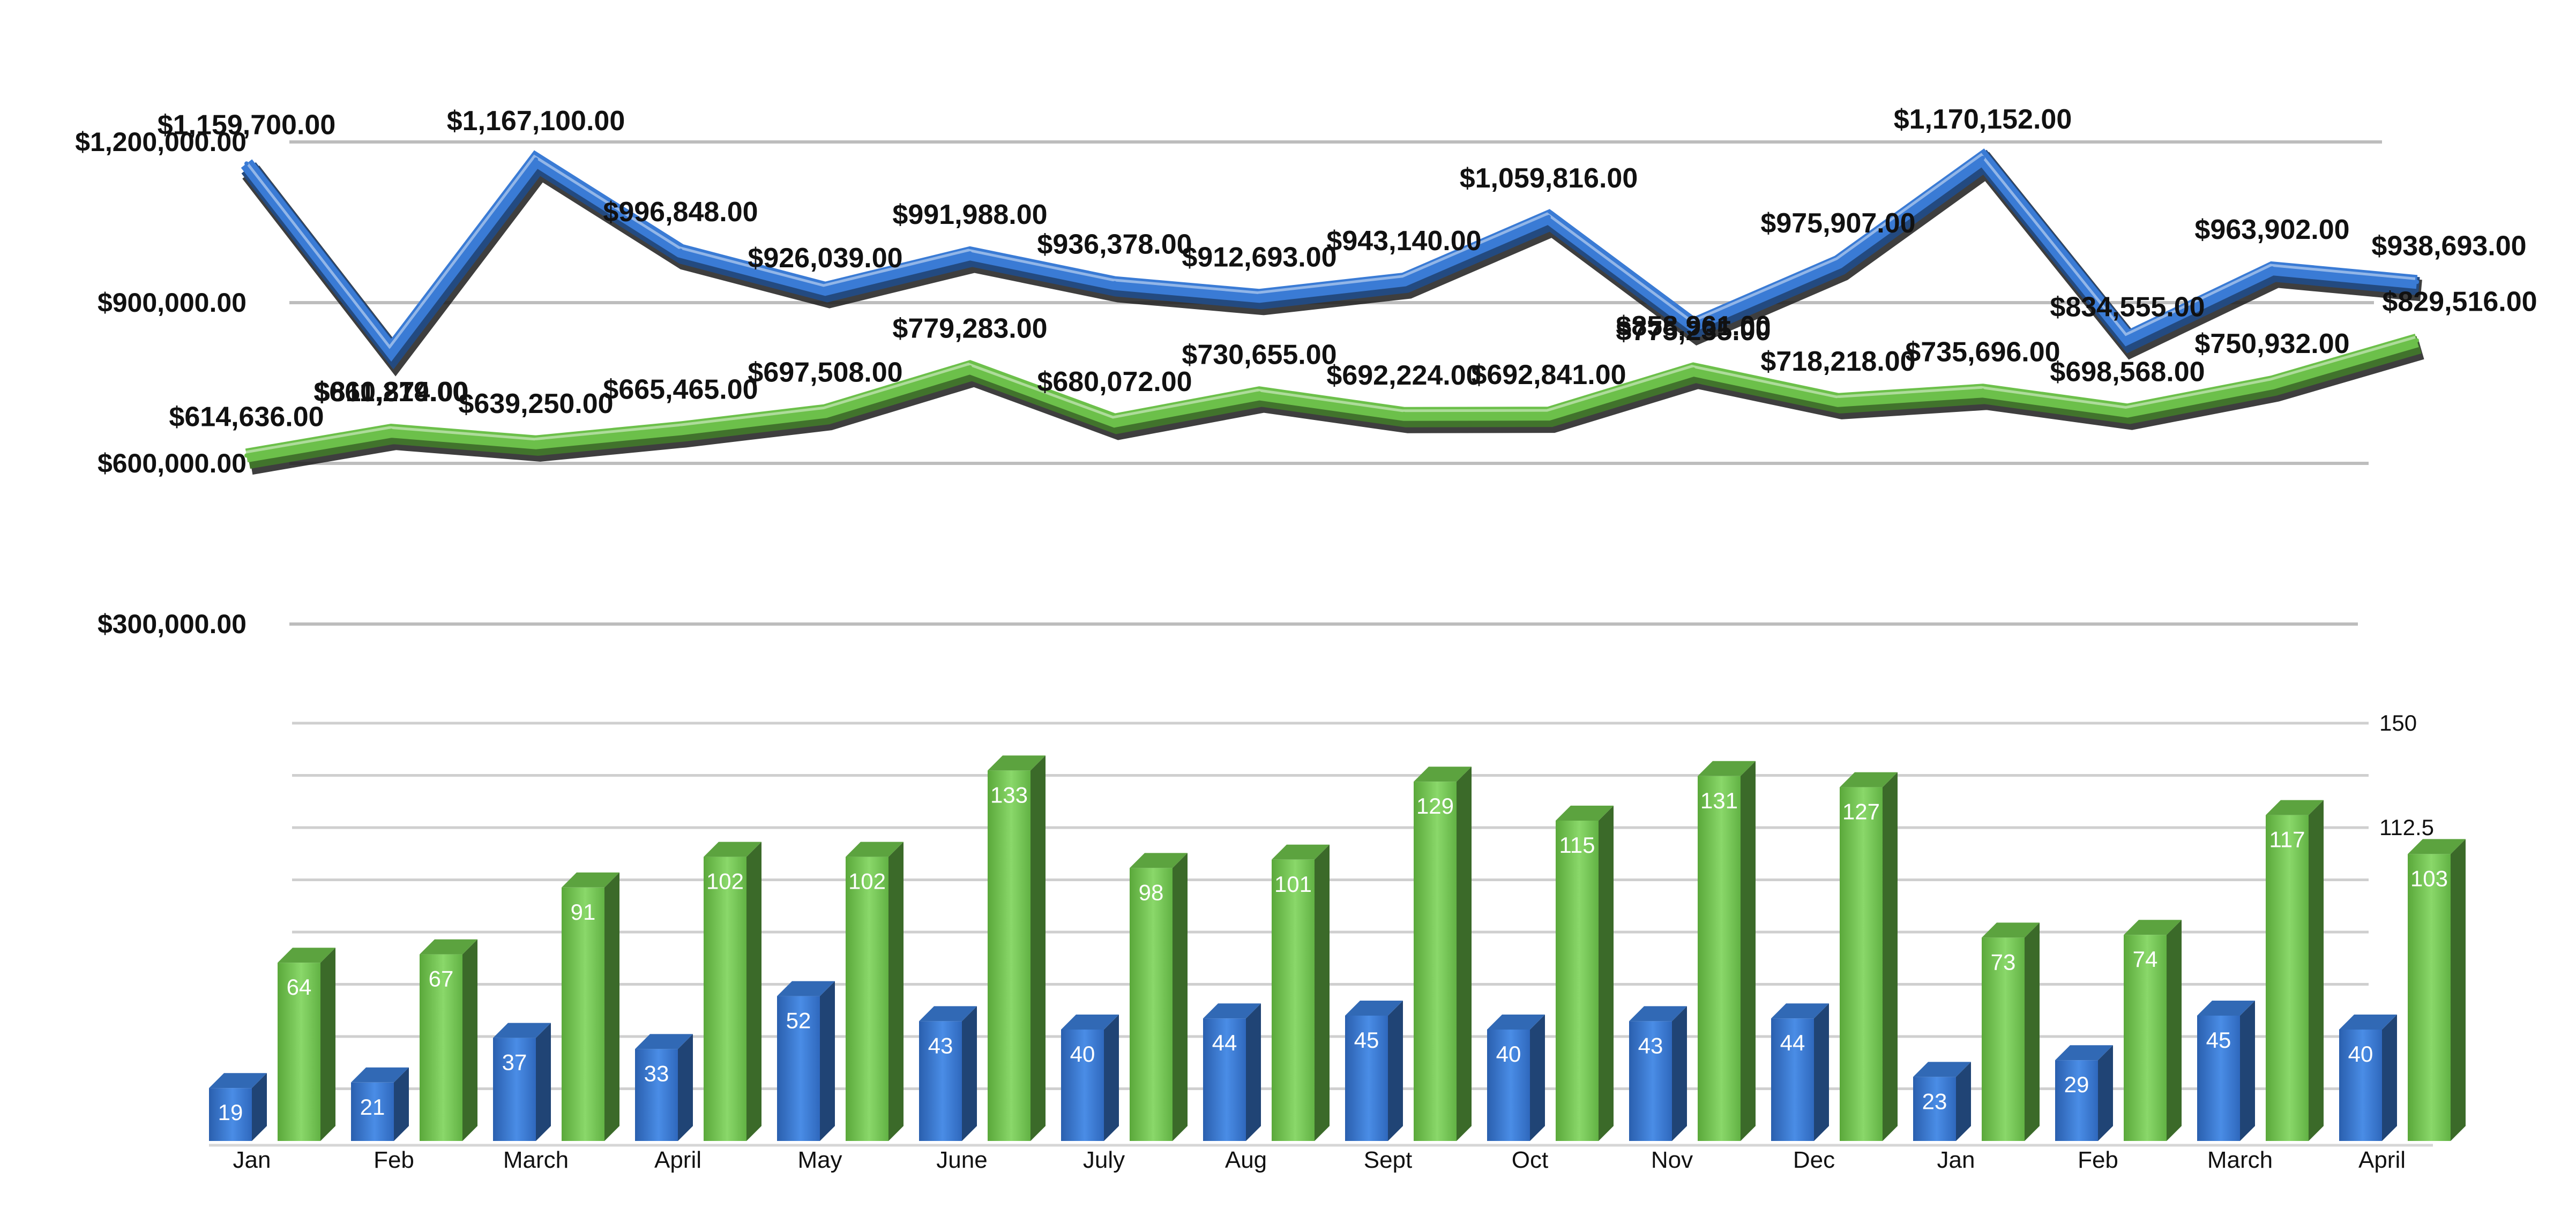 This screenshot has width=2576, height=1224. What do you see at coordinates (2127, 306) in the screenshot?
I see `line-value-label: $834,555.00` at bounding box center [2127, 306].